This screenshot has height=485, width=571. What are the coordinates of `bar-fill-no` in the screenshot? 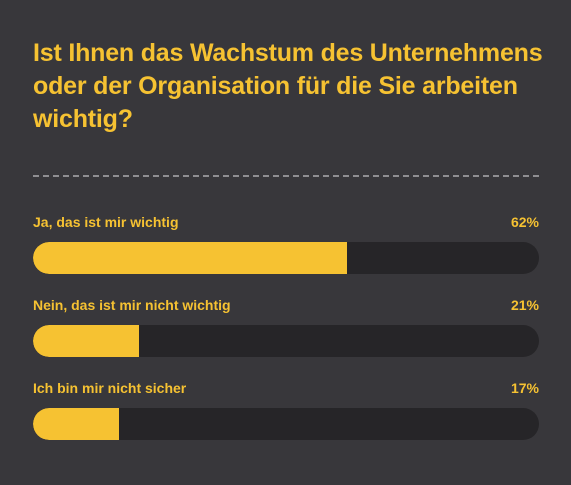 It's located at (86, 341).